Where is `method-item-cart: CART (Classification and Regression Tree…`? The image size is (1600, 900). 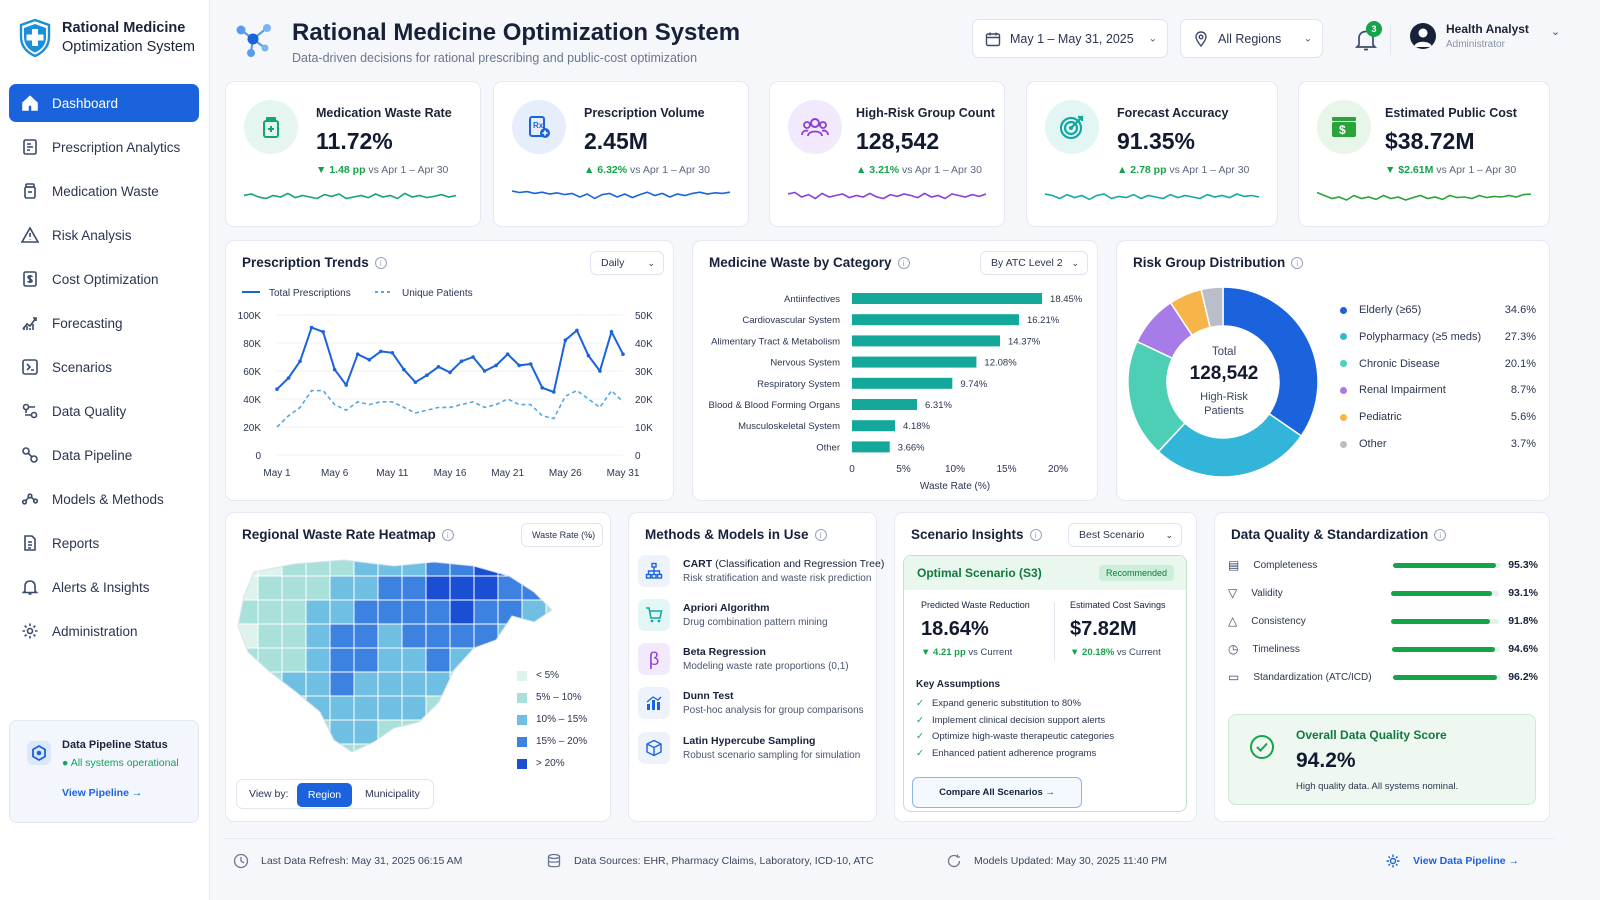 method-item-cart: CART (Classification and Regression Tree… is located at coordinates (761, 575).